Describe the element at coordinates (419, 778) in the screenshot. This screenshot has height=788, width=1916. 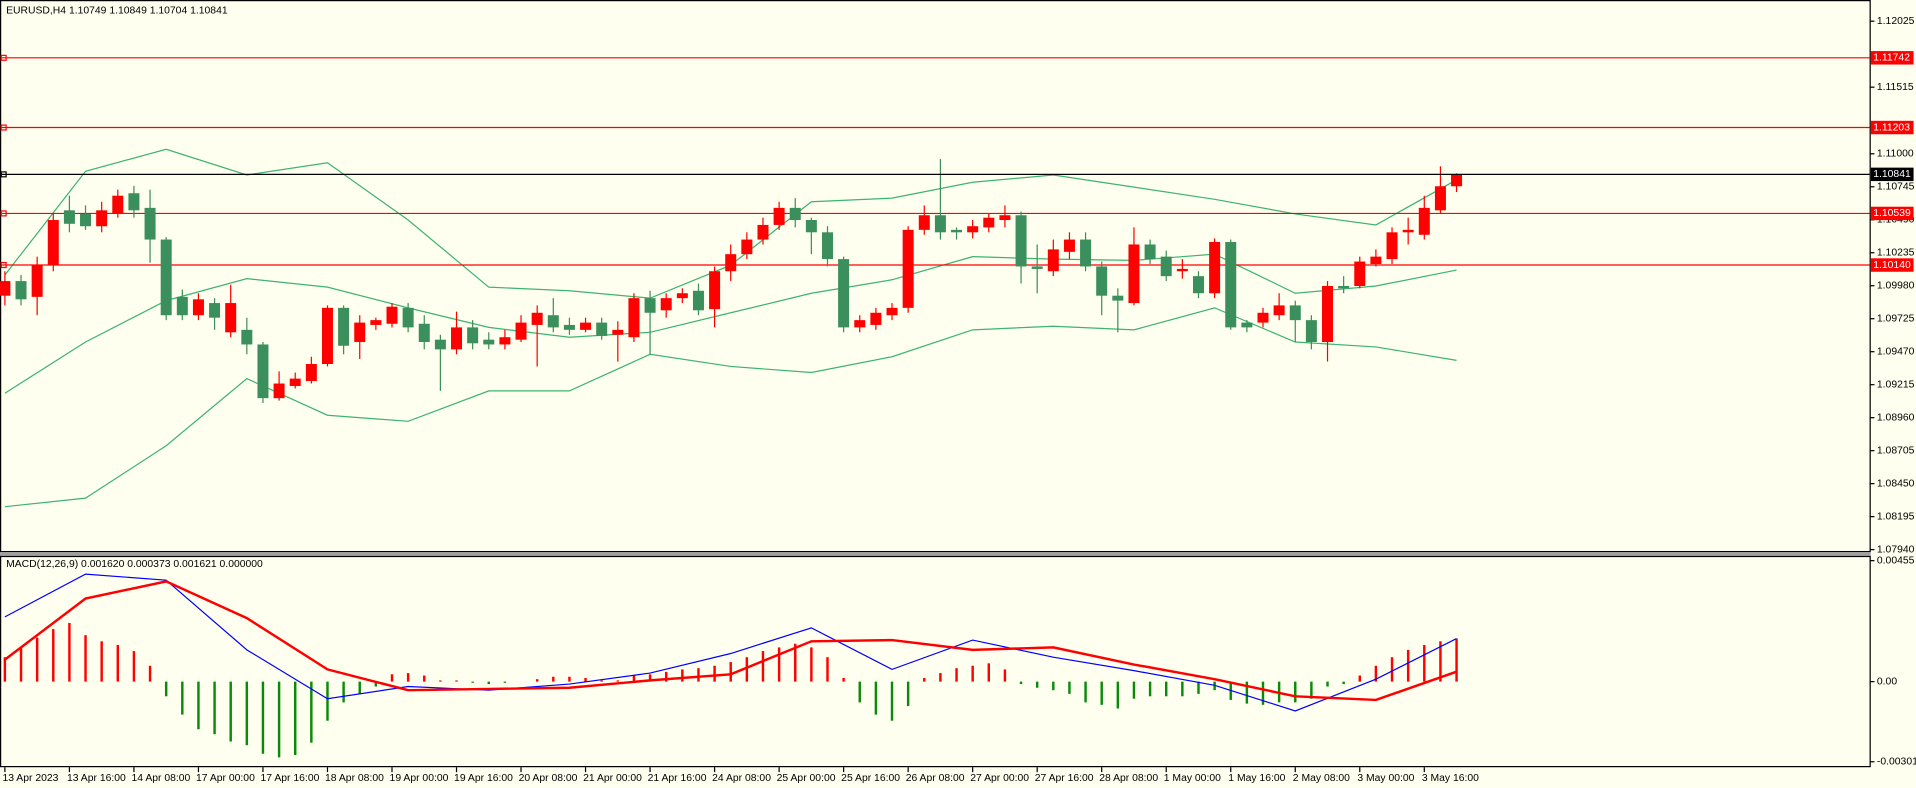
I see `x-tick-label: 19 Apr 00:00` at that location.